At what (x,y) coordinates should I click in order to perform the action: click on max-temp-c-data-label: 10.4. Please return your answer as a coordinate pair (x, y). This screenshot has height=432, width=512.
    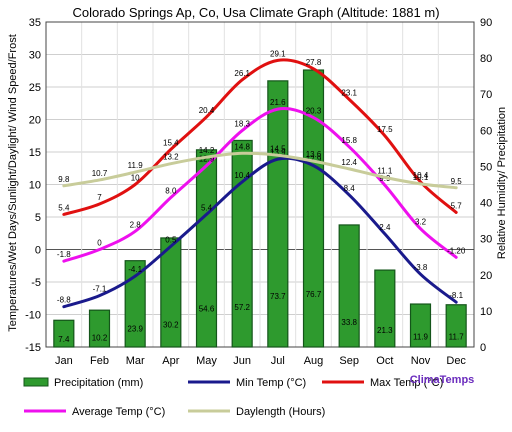
    Looking at the image, I should click on (421, 175).